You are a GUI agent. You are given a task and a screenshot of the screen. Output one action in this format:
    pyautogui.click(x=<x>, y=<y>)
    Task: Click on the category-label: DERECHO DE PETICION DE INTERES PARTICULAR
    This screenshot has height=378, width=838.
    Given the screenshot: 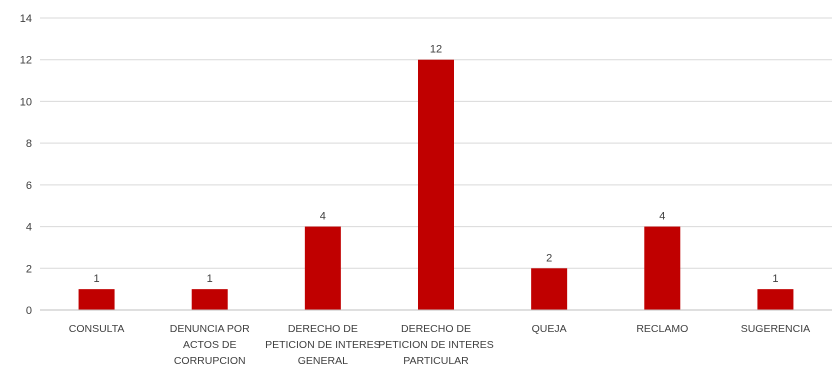 What is the action you would take?
    pyautogui.click(x=436, y=345)
    